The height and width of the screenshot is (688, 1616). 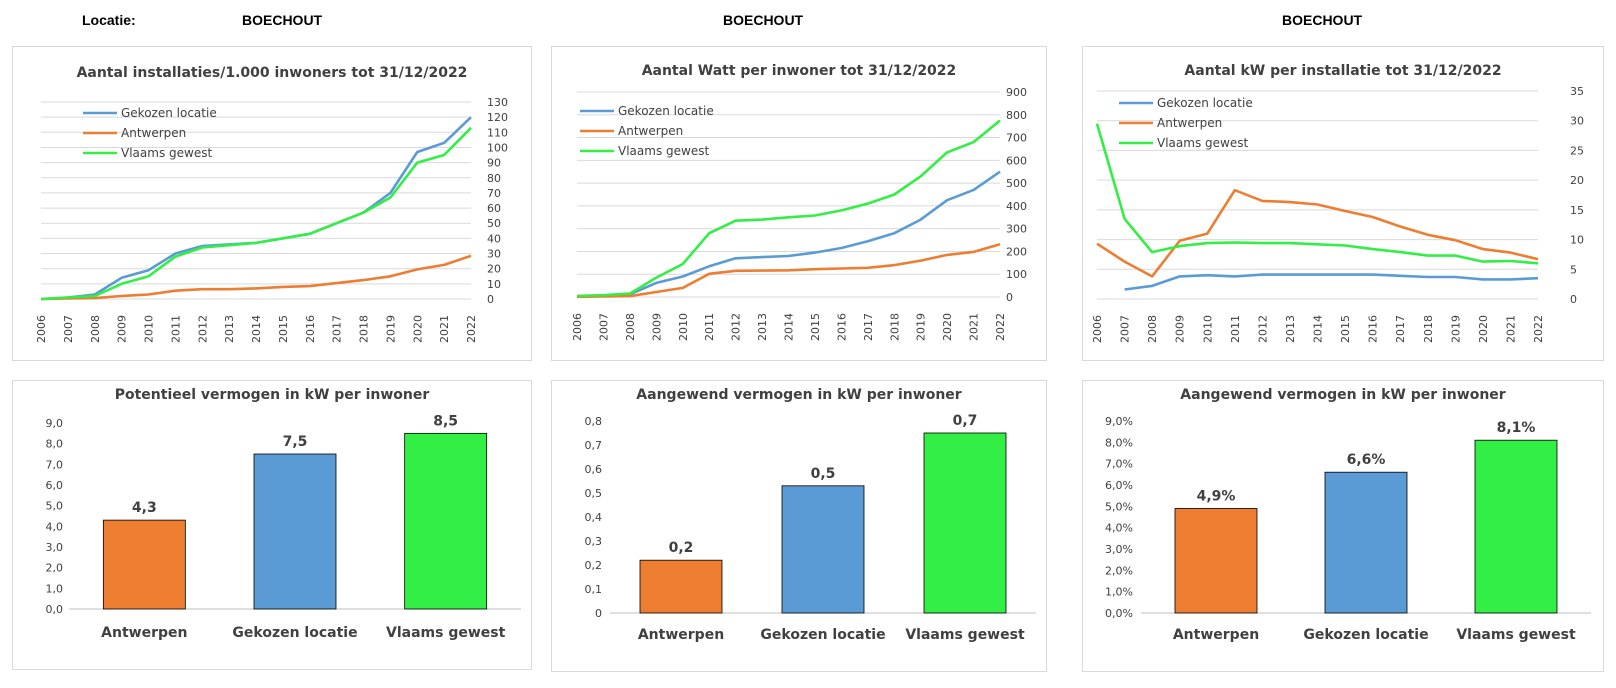 What do you see at coordinates (1016, 206) in the screenshot?
I see `y-tick-label: 400` at bounding box center [1016, 206].